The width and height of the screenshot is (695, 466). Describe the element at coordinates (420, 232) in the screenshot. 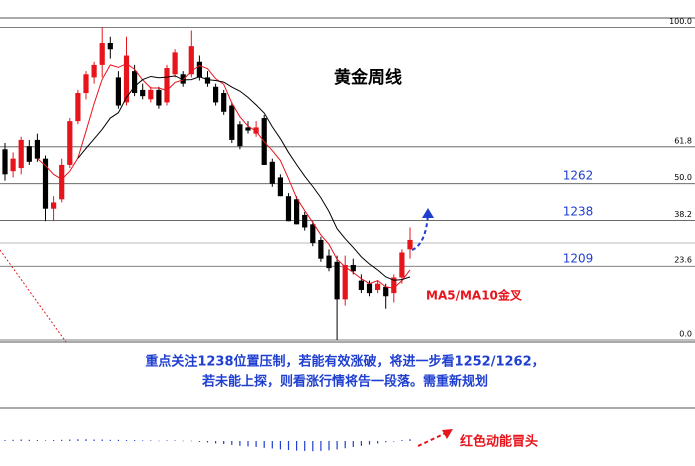

I see `forecast-arrow` at that location.